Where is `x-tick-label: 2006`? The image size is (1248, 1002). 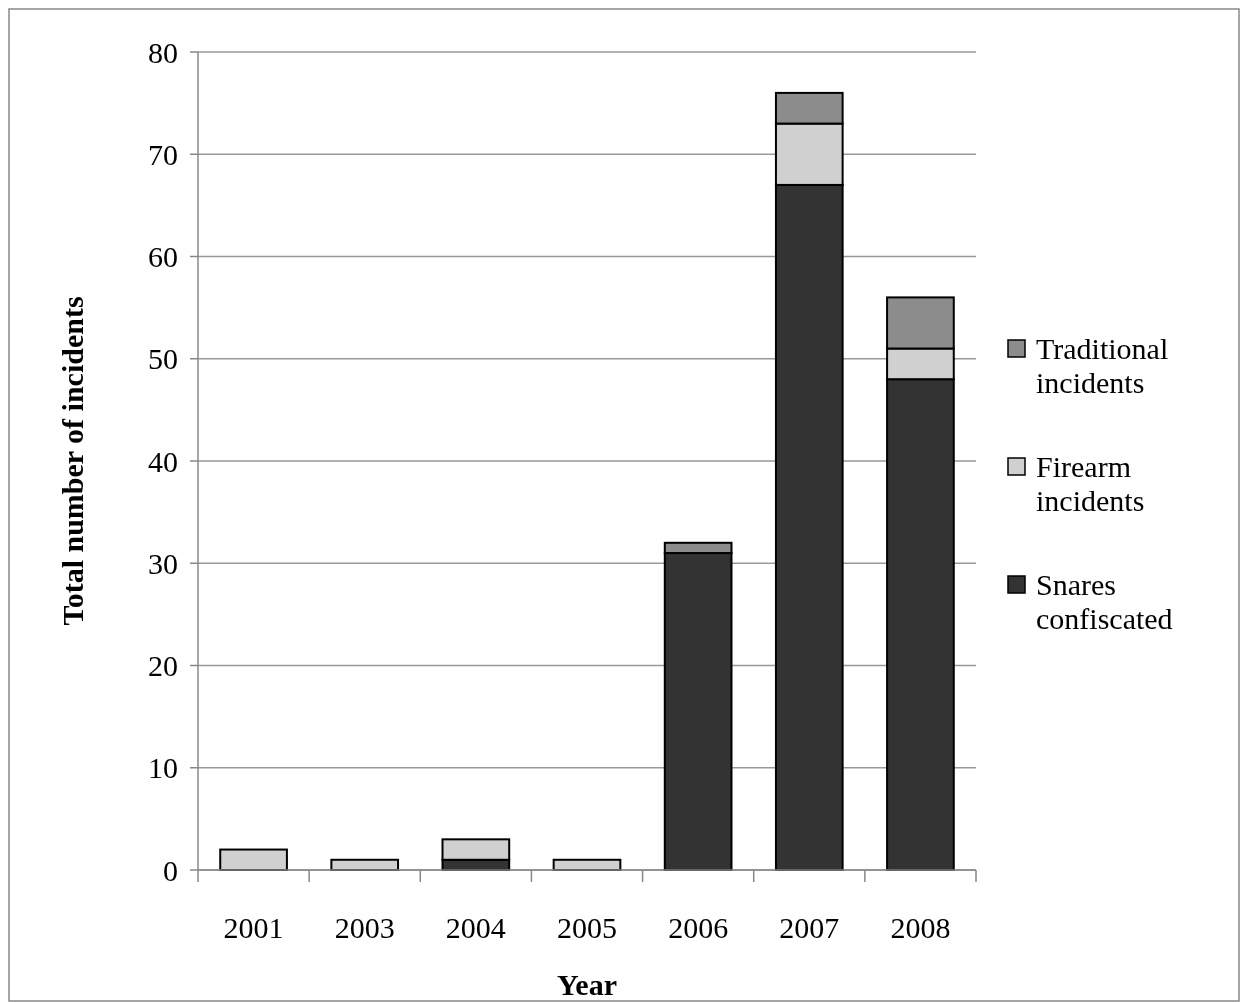 x-tick-label: 2006 is located at coordinates (698, 927).